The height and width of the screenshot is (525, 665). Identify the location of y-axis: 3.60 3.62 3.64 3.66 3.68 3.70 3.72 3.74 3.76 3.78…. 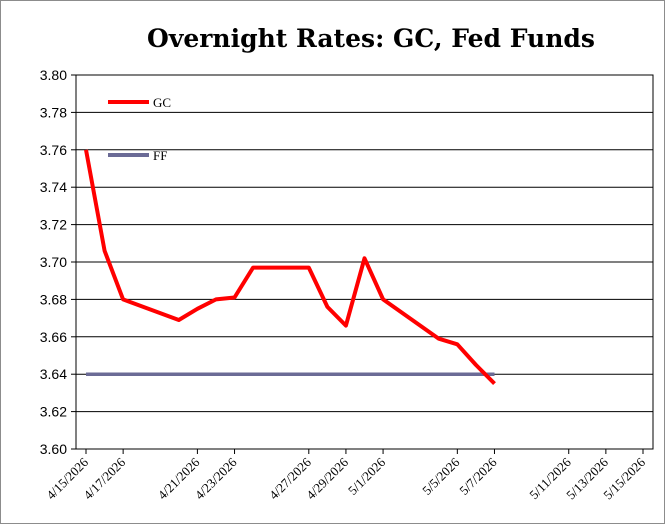
(58, 262).